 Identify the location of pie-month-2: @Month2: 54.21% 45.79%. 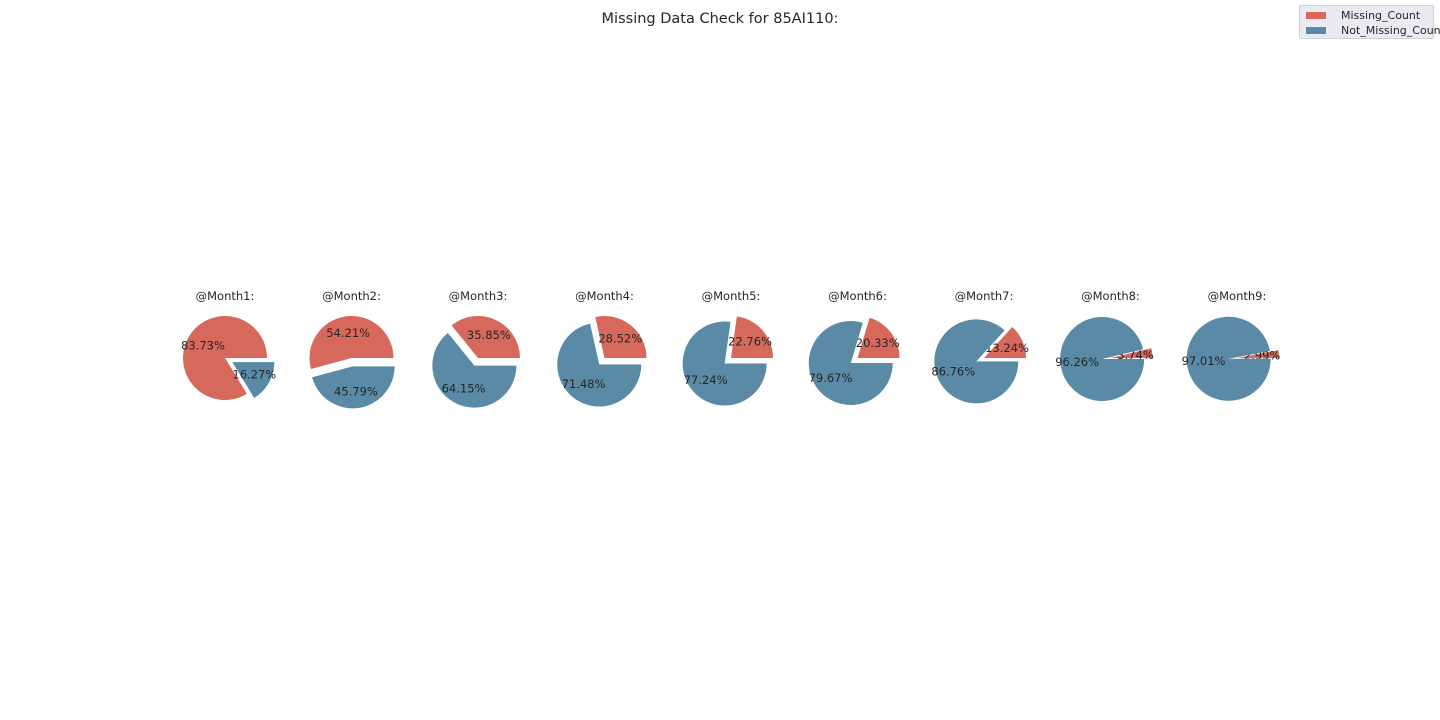
(352, 349).